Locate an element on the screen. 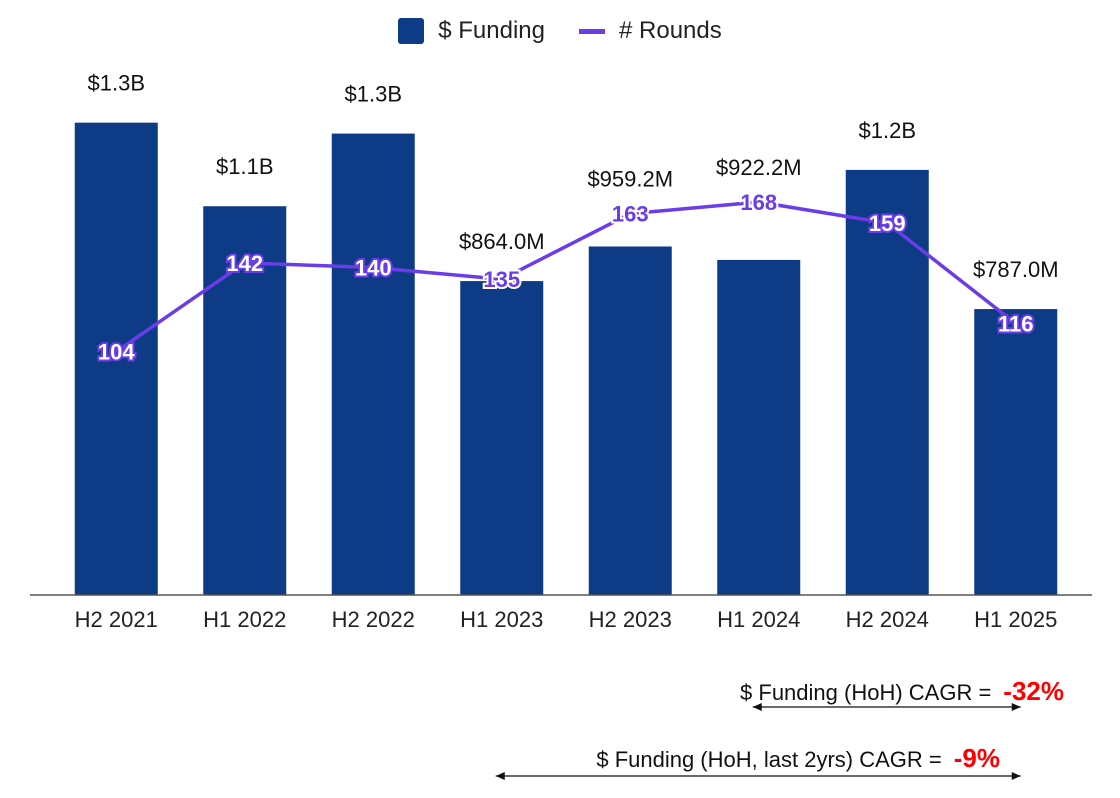 The width and height of the screenshot is (1120, 798). x-tick-label: H1 2022 is located at coordinates (244, 619).